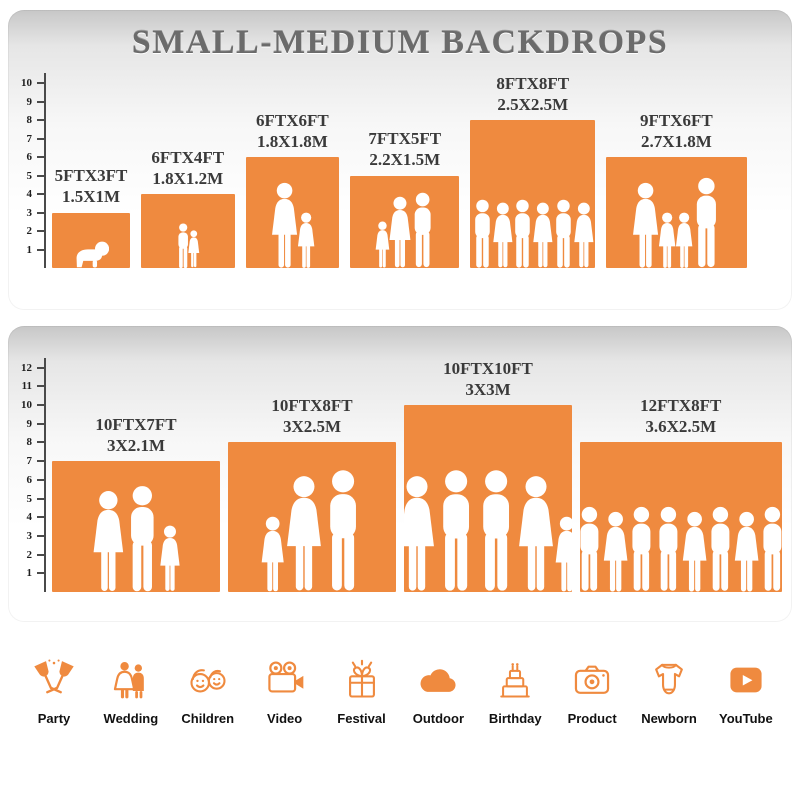 This screenshot has width=800, height=800. Describe the element at coordinates (285, 677) in the screenshot. I see `video-icon` at that location.